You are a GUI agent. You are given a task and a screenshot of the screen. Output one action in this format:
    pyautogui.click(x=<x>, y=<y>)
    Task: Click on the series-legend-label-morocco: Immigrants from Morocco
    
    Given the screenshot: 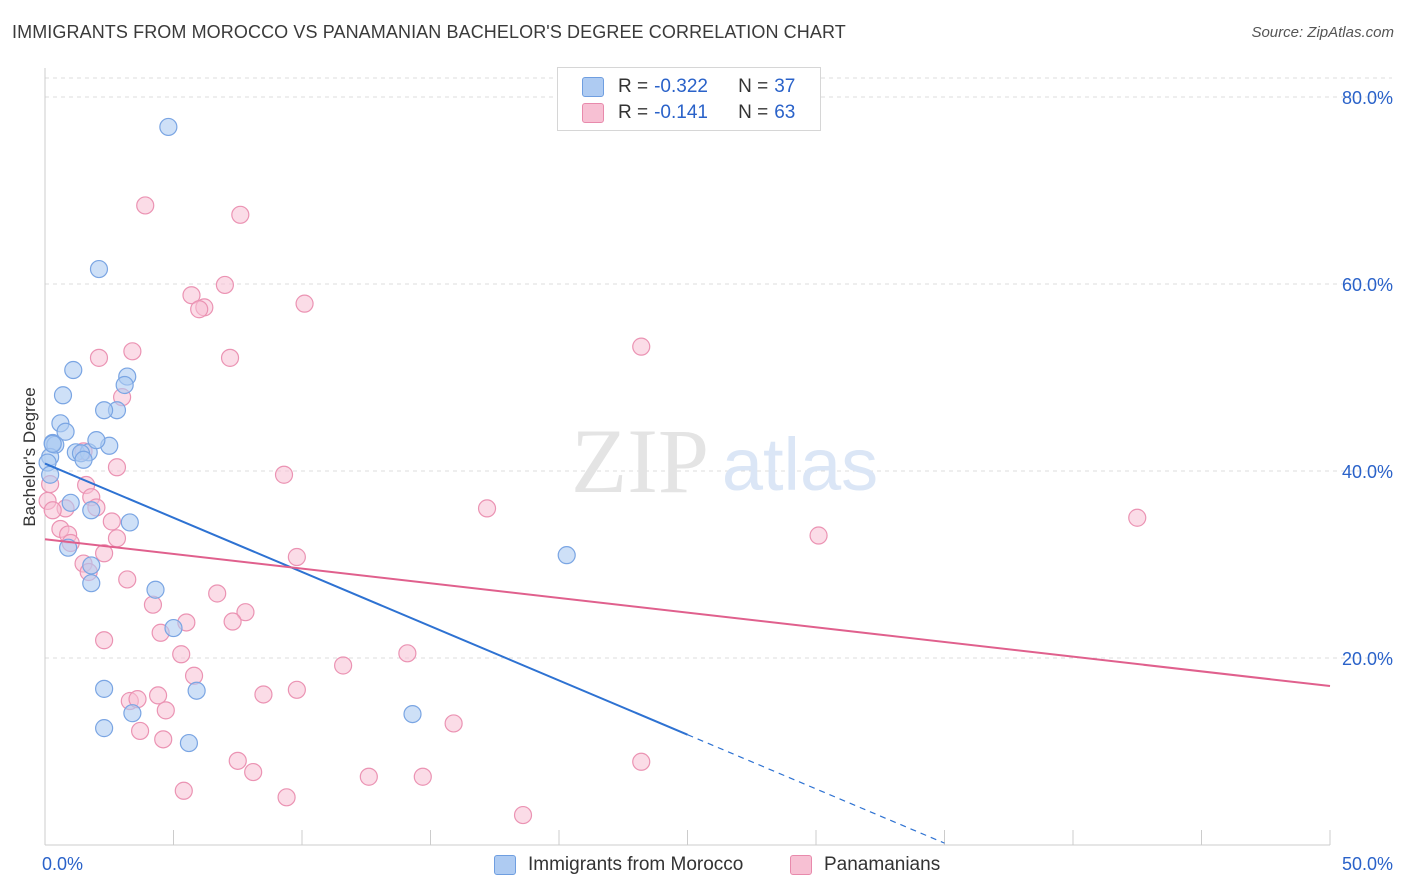 What is the action you would take?
    pyautogui.click(x=636, y=864)
    